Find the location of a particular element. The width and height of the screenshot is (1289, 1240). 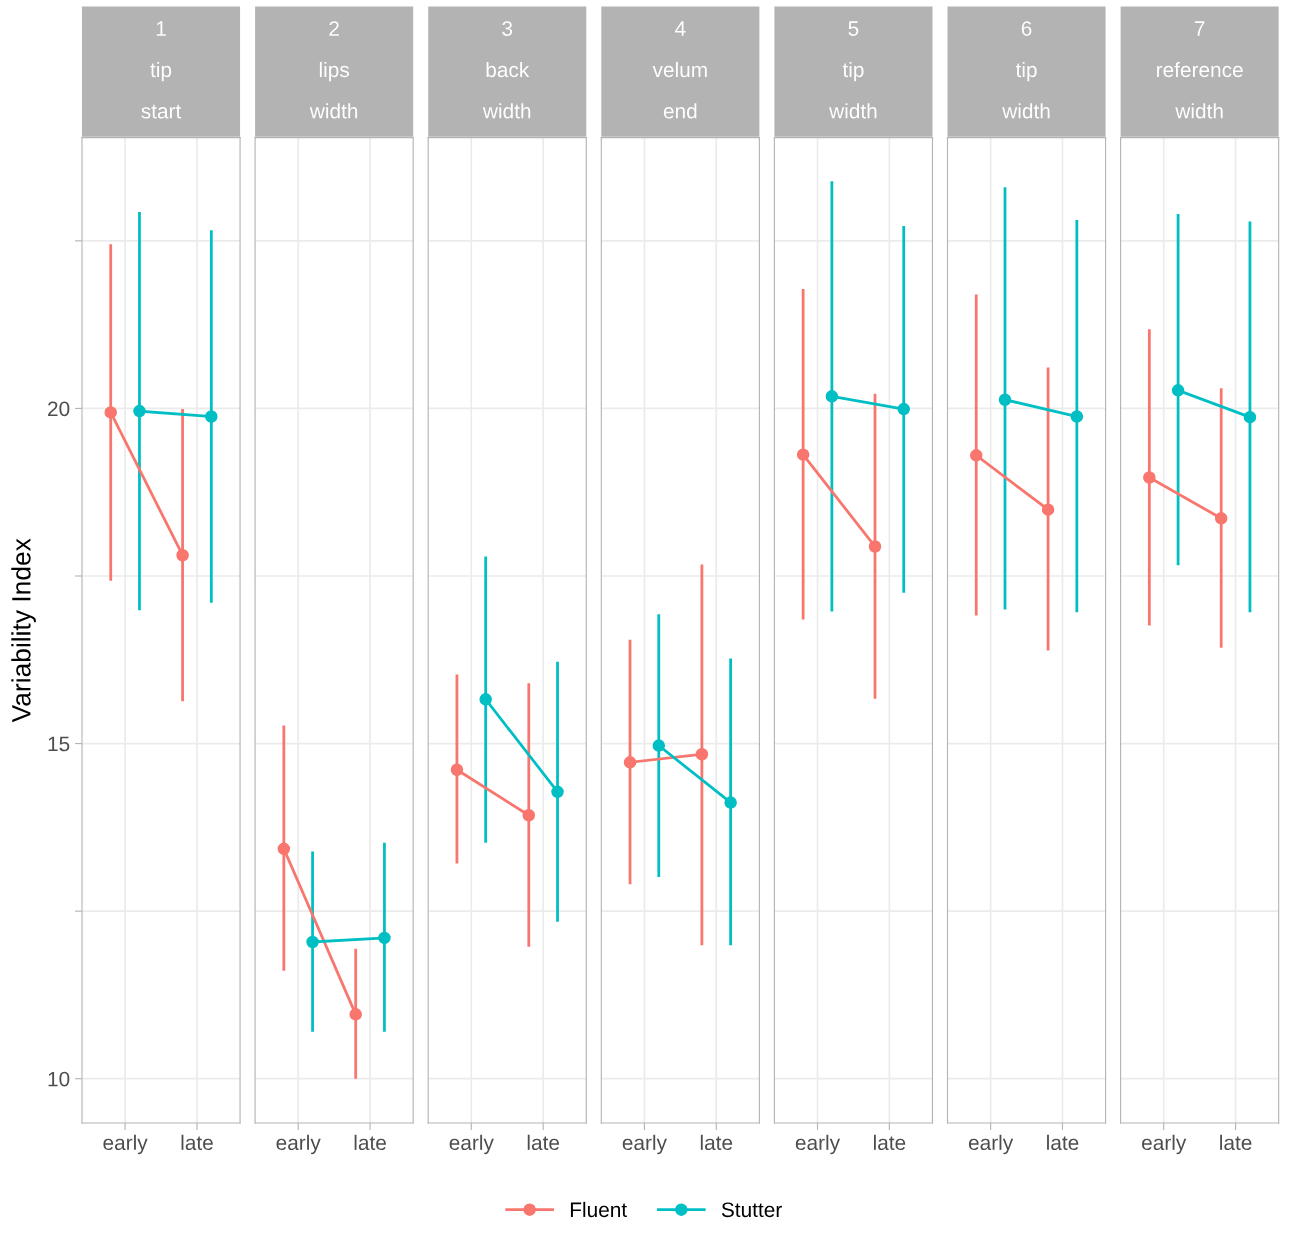

y-tick-label: 10 is located at coordinates (59, 1079).